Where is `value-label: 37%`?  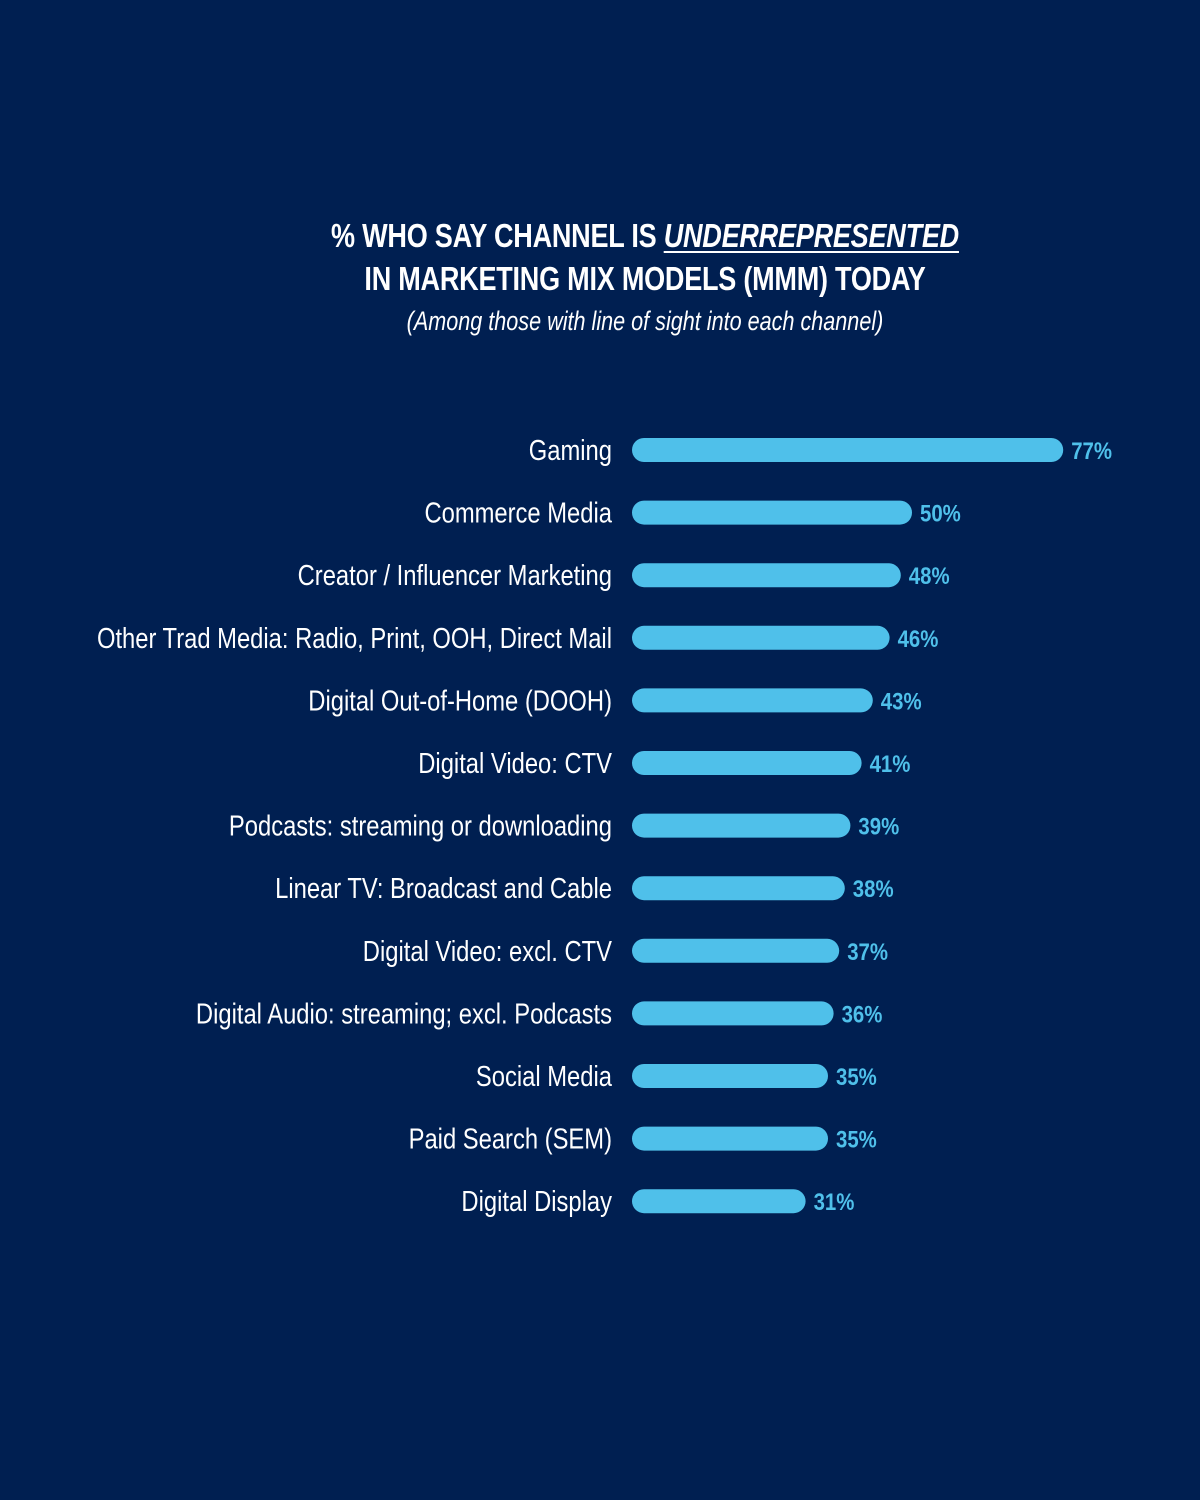
value-label: 37% is located at coordinates (867, 951).